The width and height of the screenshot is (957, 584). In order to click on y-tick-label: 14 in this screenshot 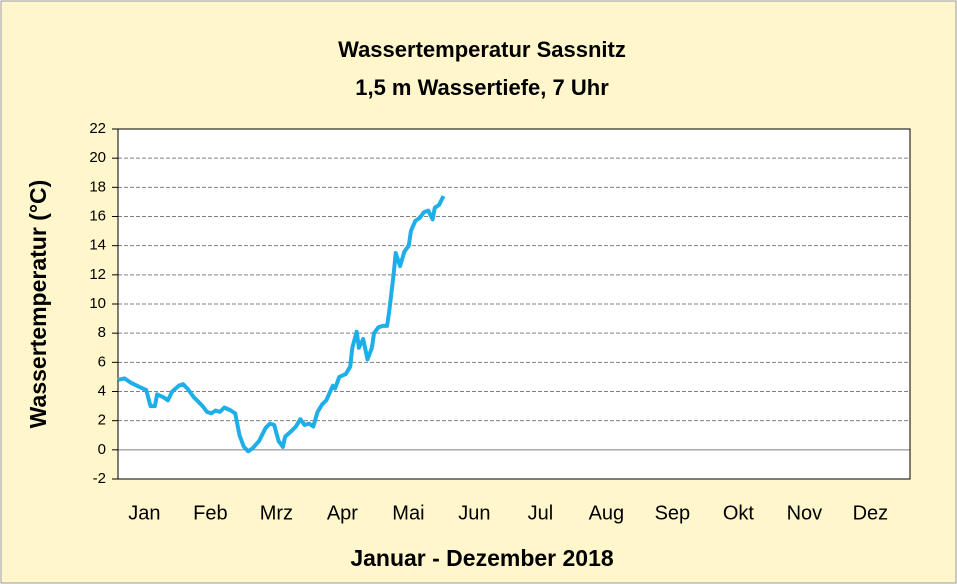, I will do `click(97, 245)`.